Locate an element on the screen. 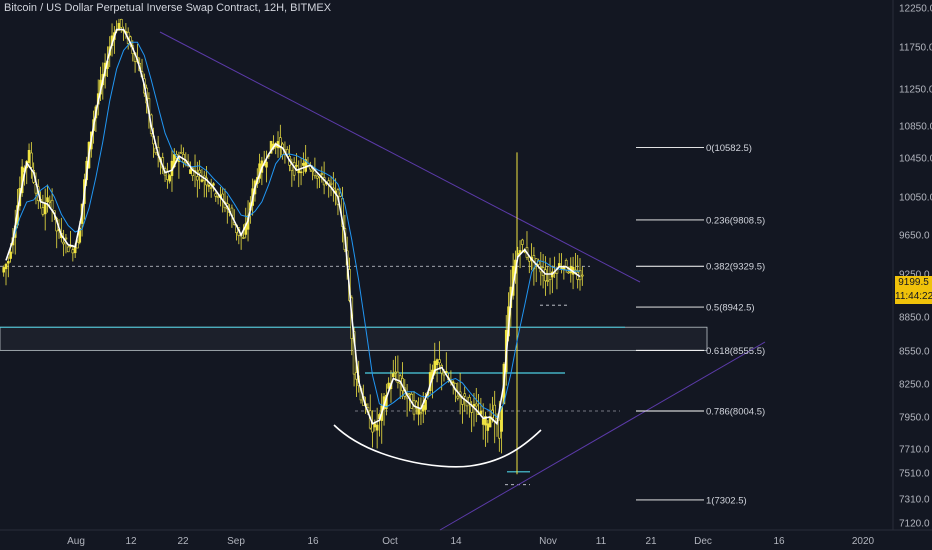 This screenshot has height=550, width=932. fib-level-label: 1(7302.5) is located at coordinates (726, 500).